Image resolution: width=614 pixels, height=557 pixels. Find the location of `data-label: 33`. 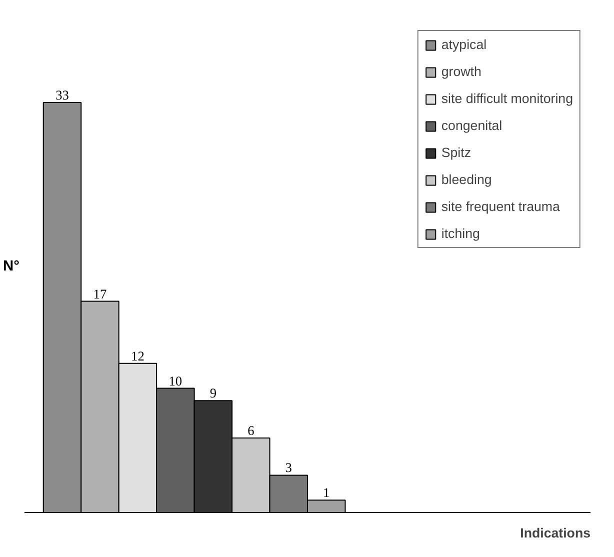

data-label: 33 is located at coordinates (63, 95).